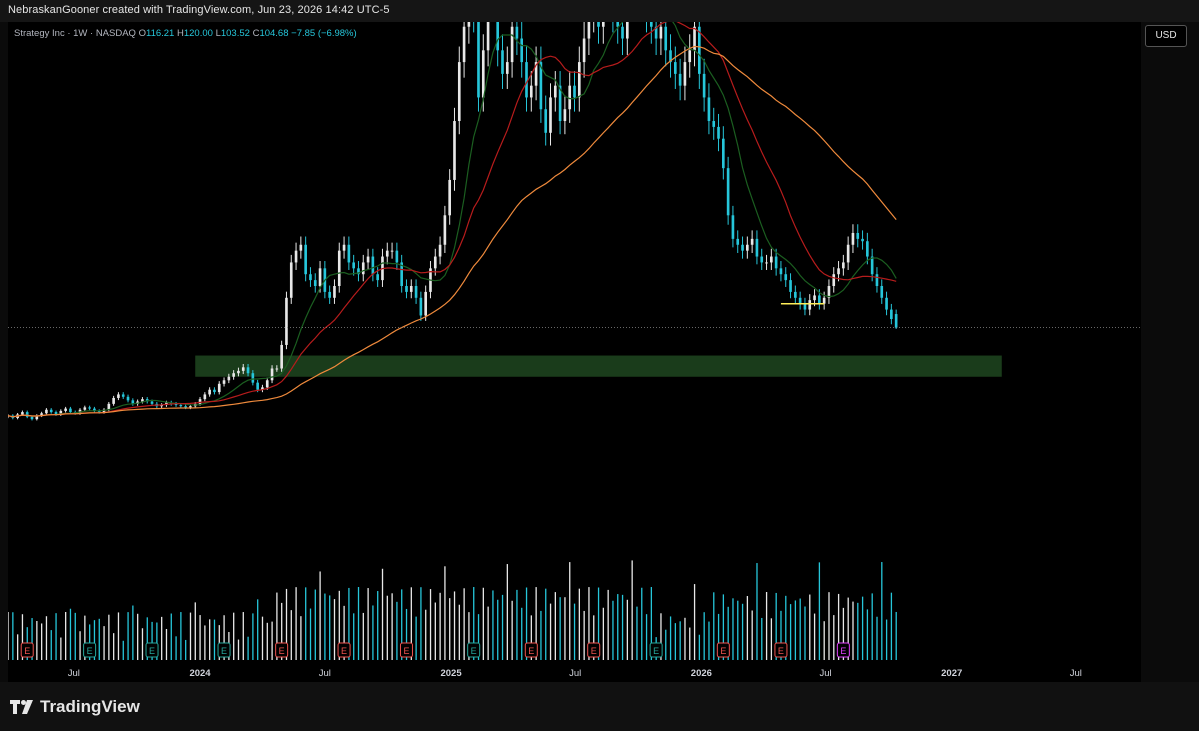  Describe the element at coordinates (232, 33) in the screenshot. I see `legend-low: L103.52` at that location.